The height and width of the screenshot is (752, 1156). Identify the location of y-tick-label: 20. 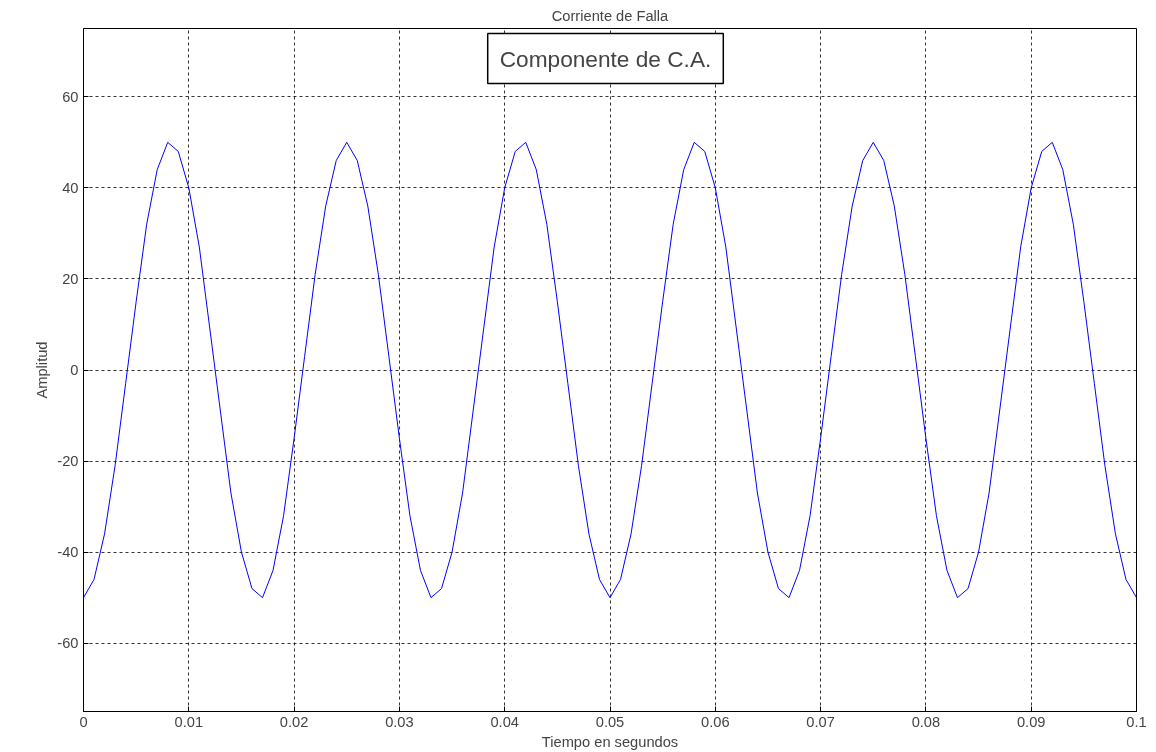
(70, 278).